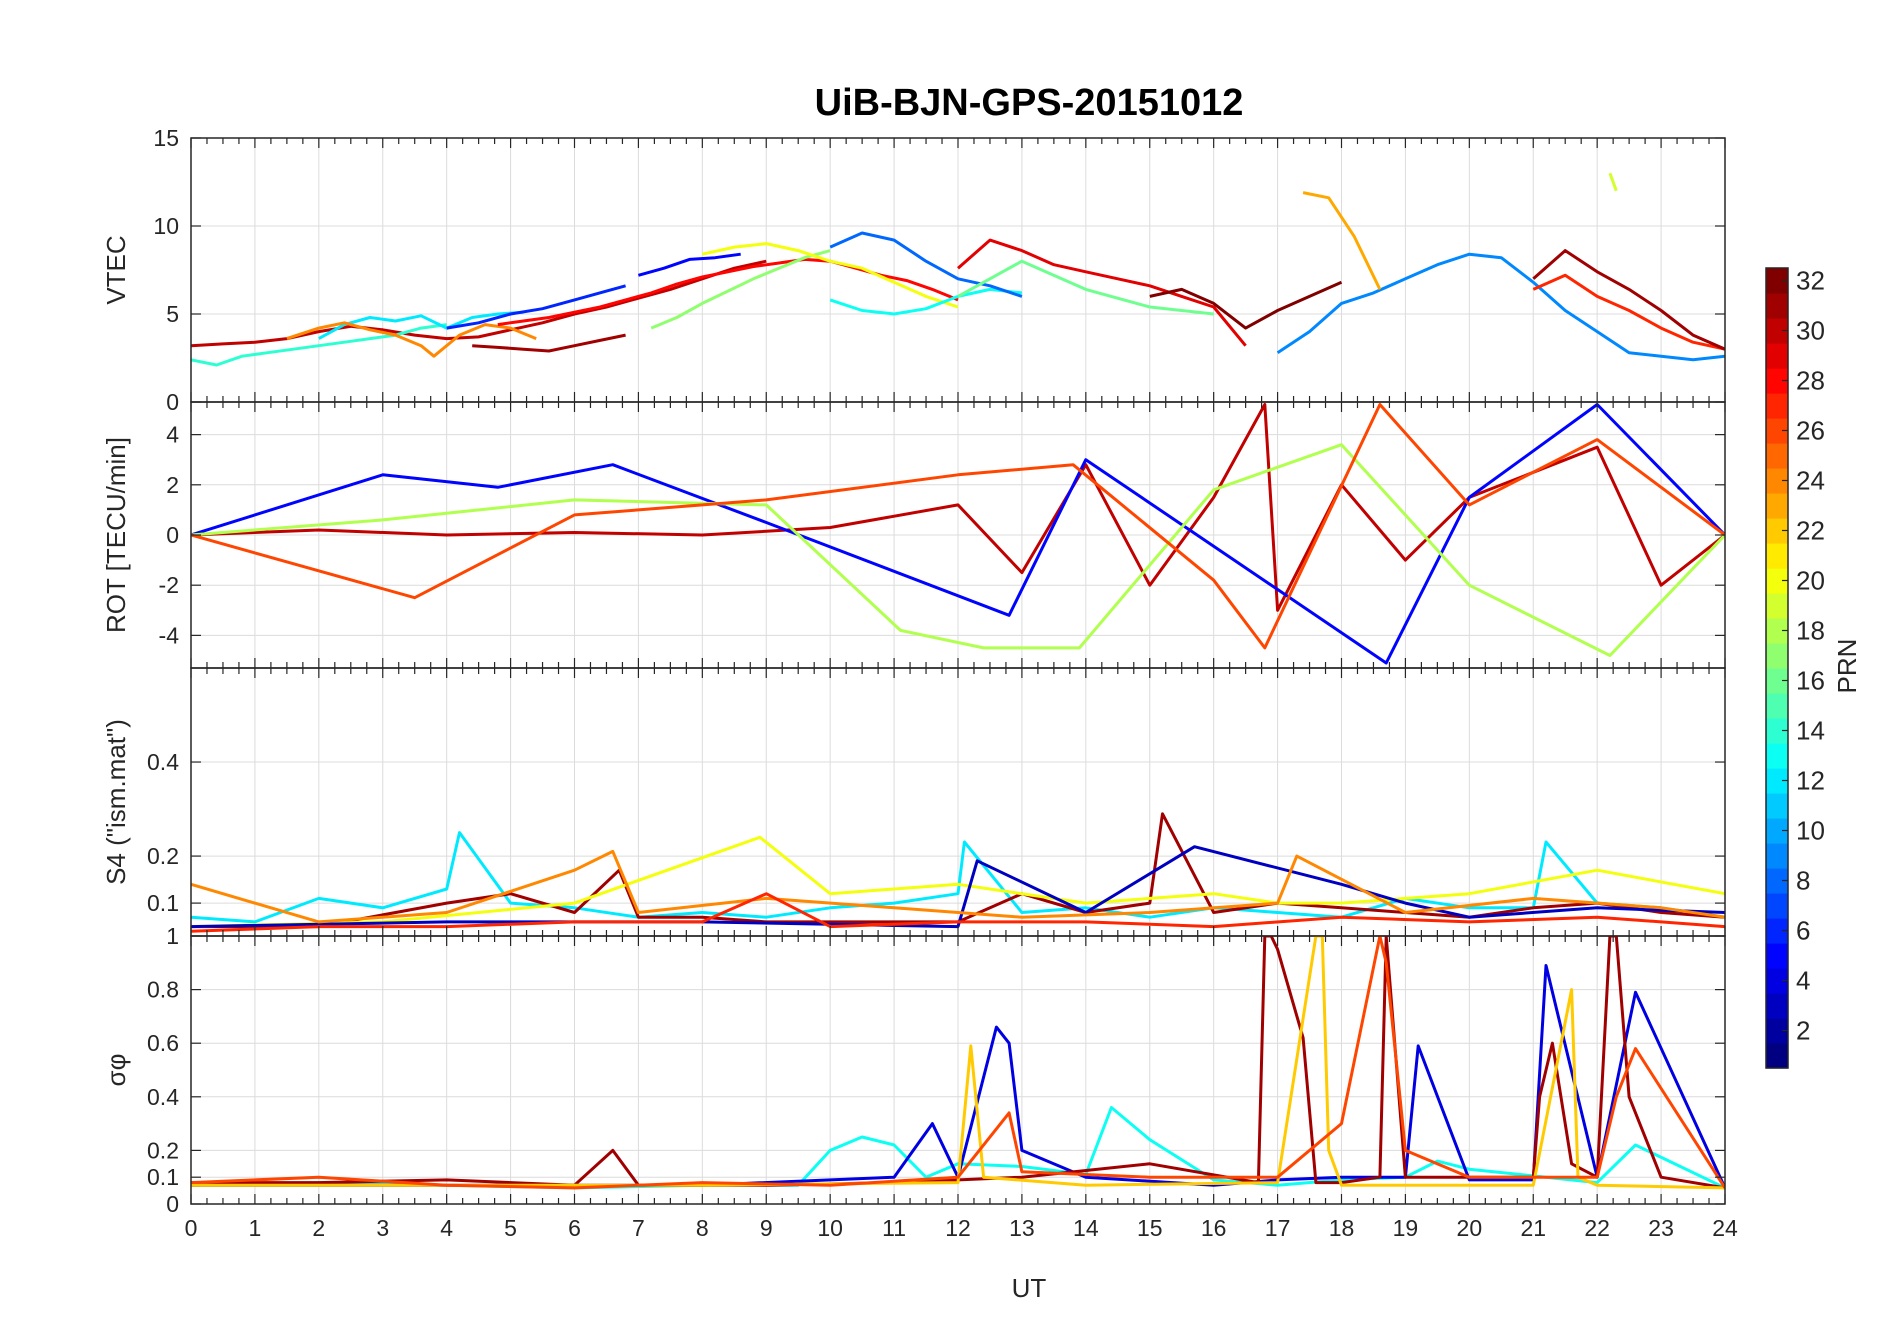 The height and width of the screenshot is (1330, 1902). Describe the element at coordinates (1029, 103) in the screenshot. I see `figure-title: UiB-BJN-GPS-20151012` at that location.